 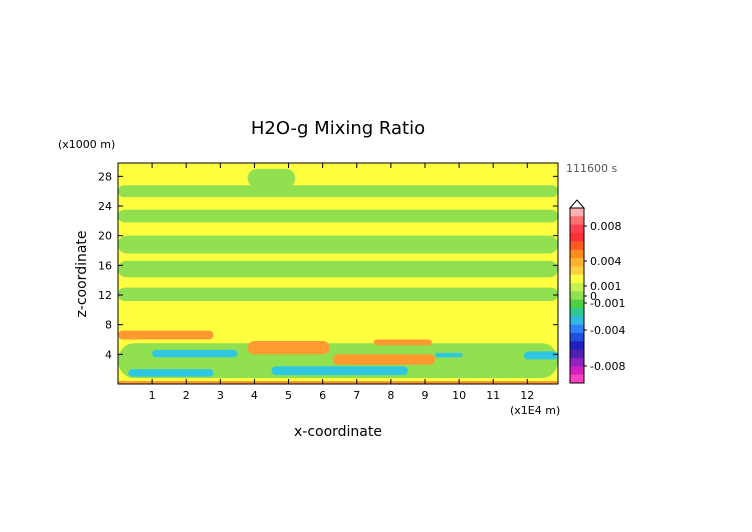 What do you see at coordinates (606, 261) in the screenshot?
I see `colorbar-label-1: 0.004` at bounding box center [606, 261].